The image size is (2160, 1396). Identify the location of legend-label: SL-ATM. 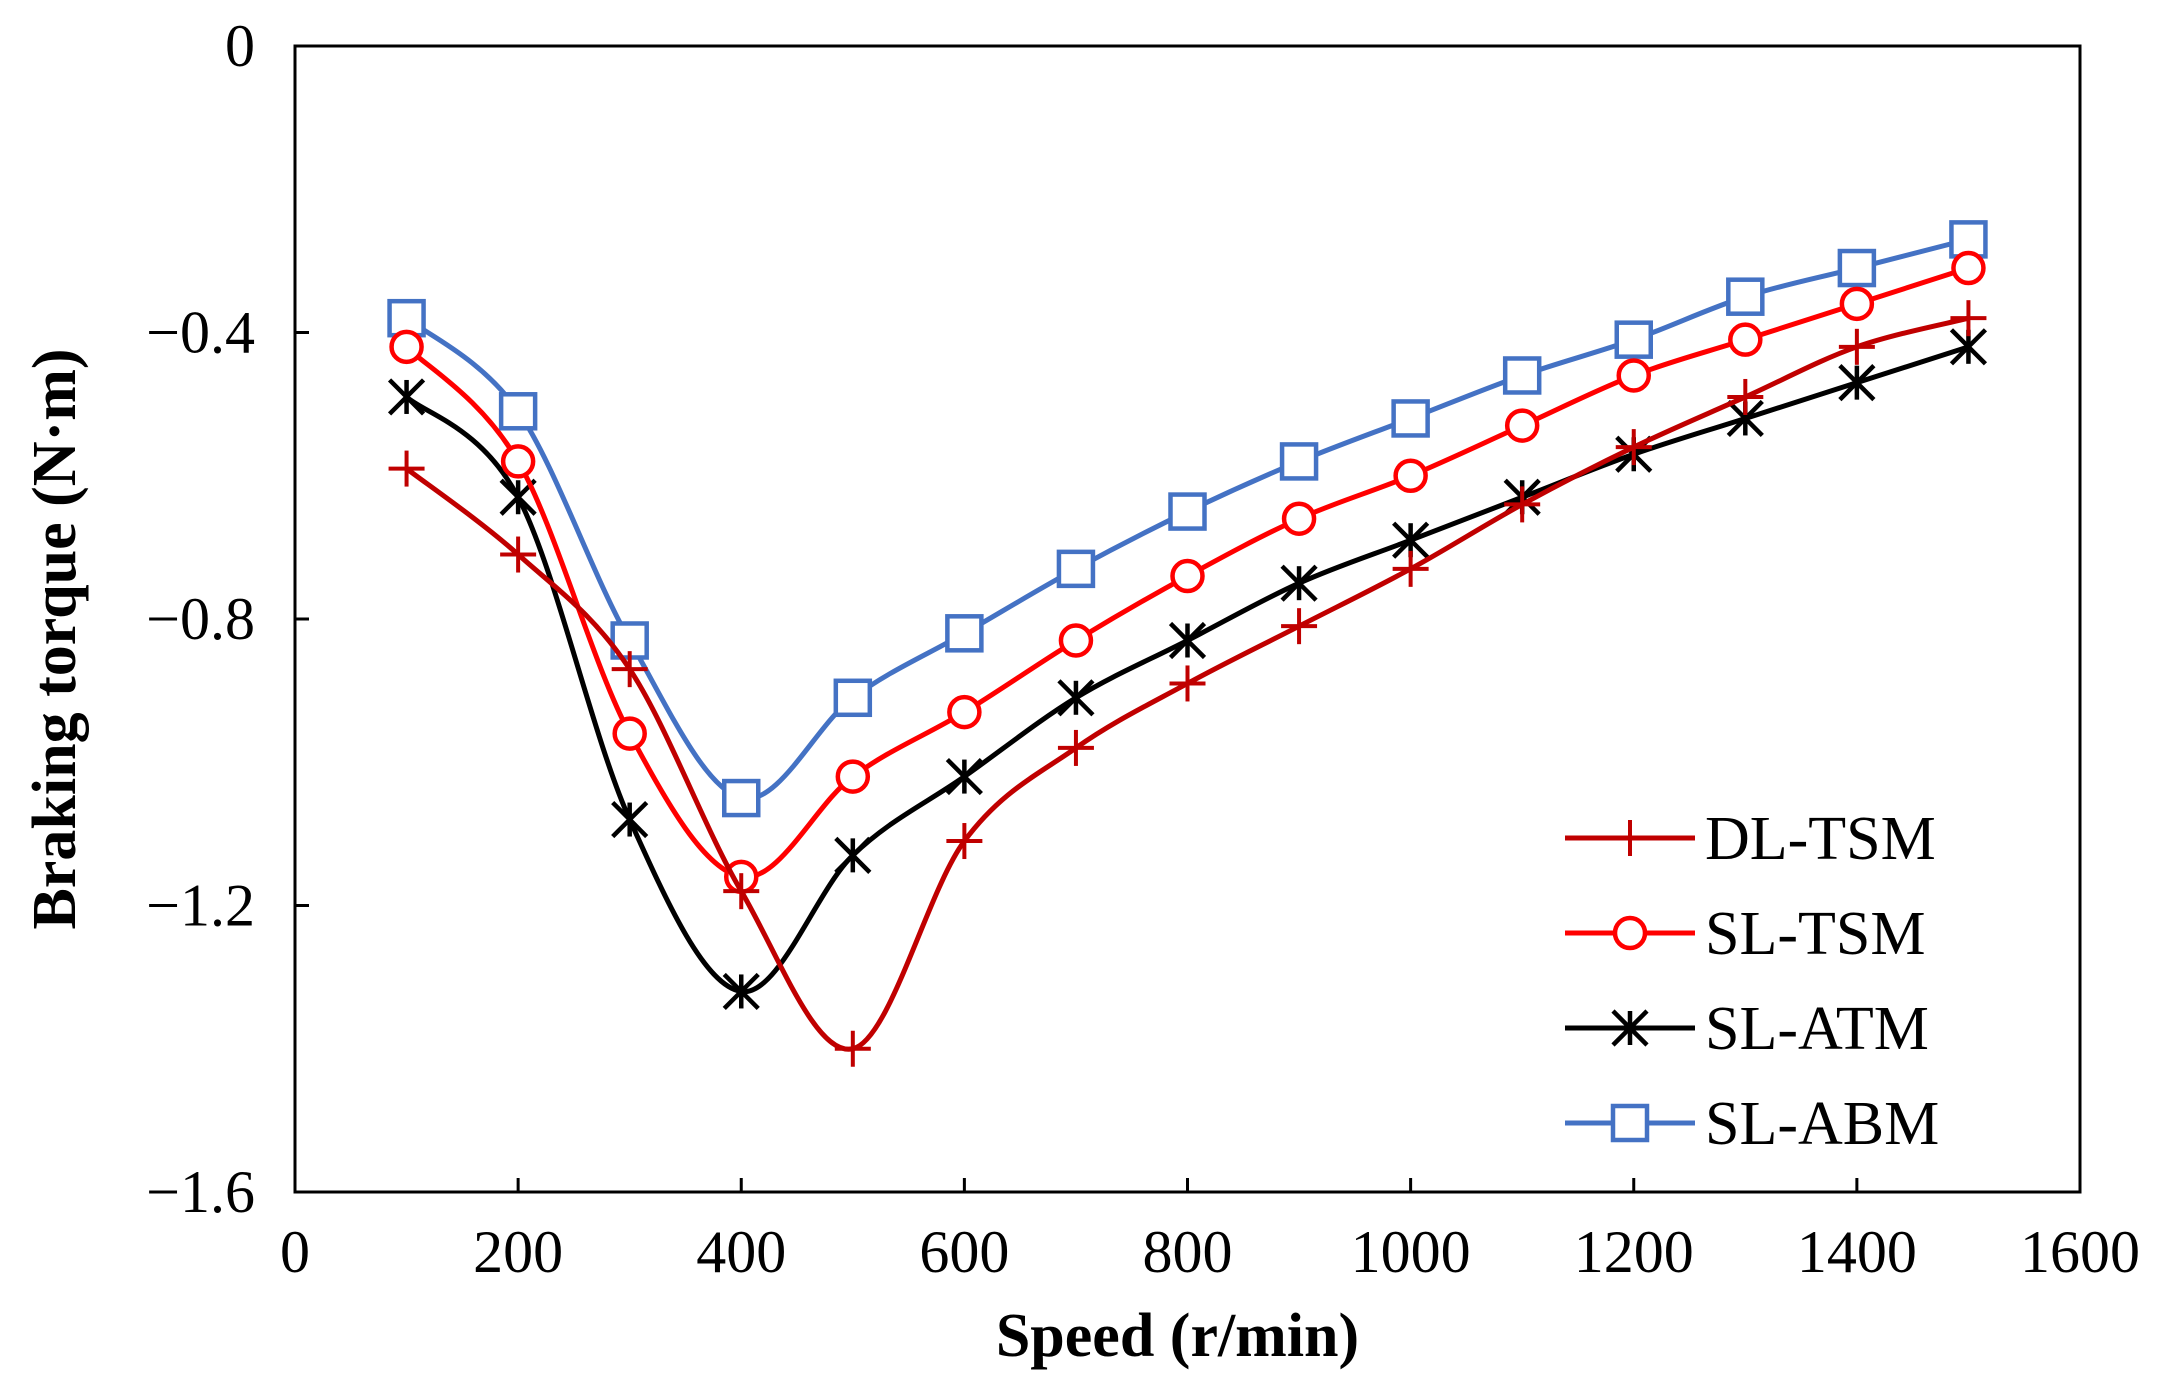
(1817, 1029).